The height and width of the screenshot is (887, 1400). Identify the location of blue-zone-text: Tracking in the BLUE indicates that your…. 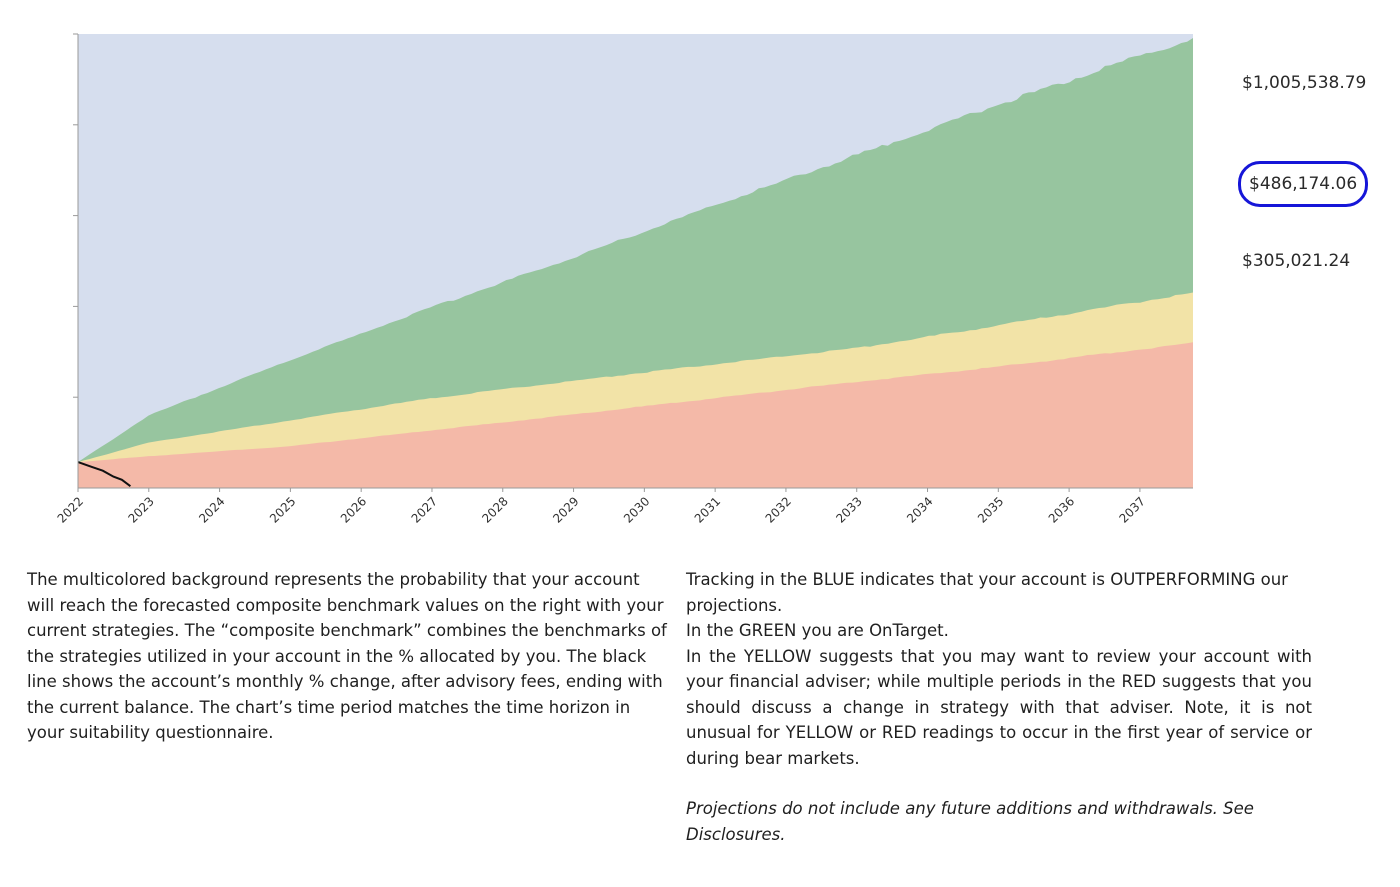
(987, 592).